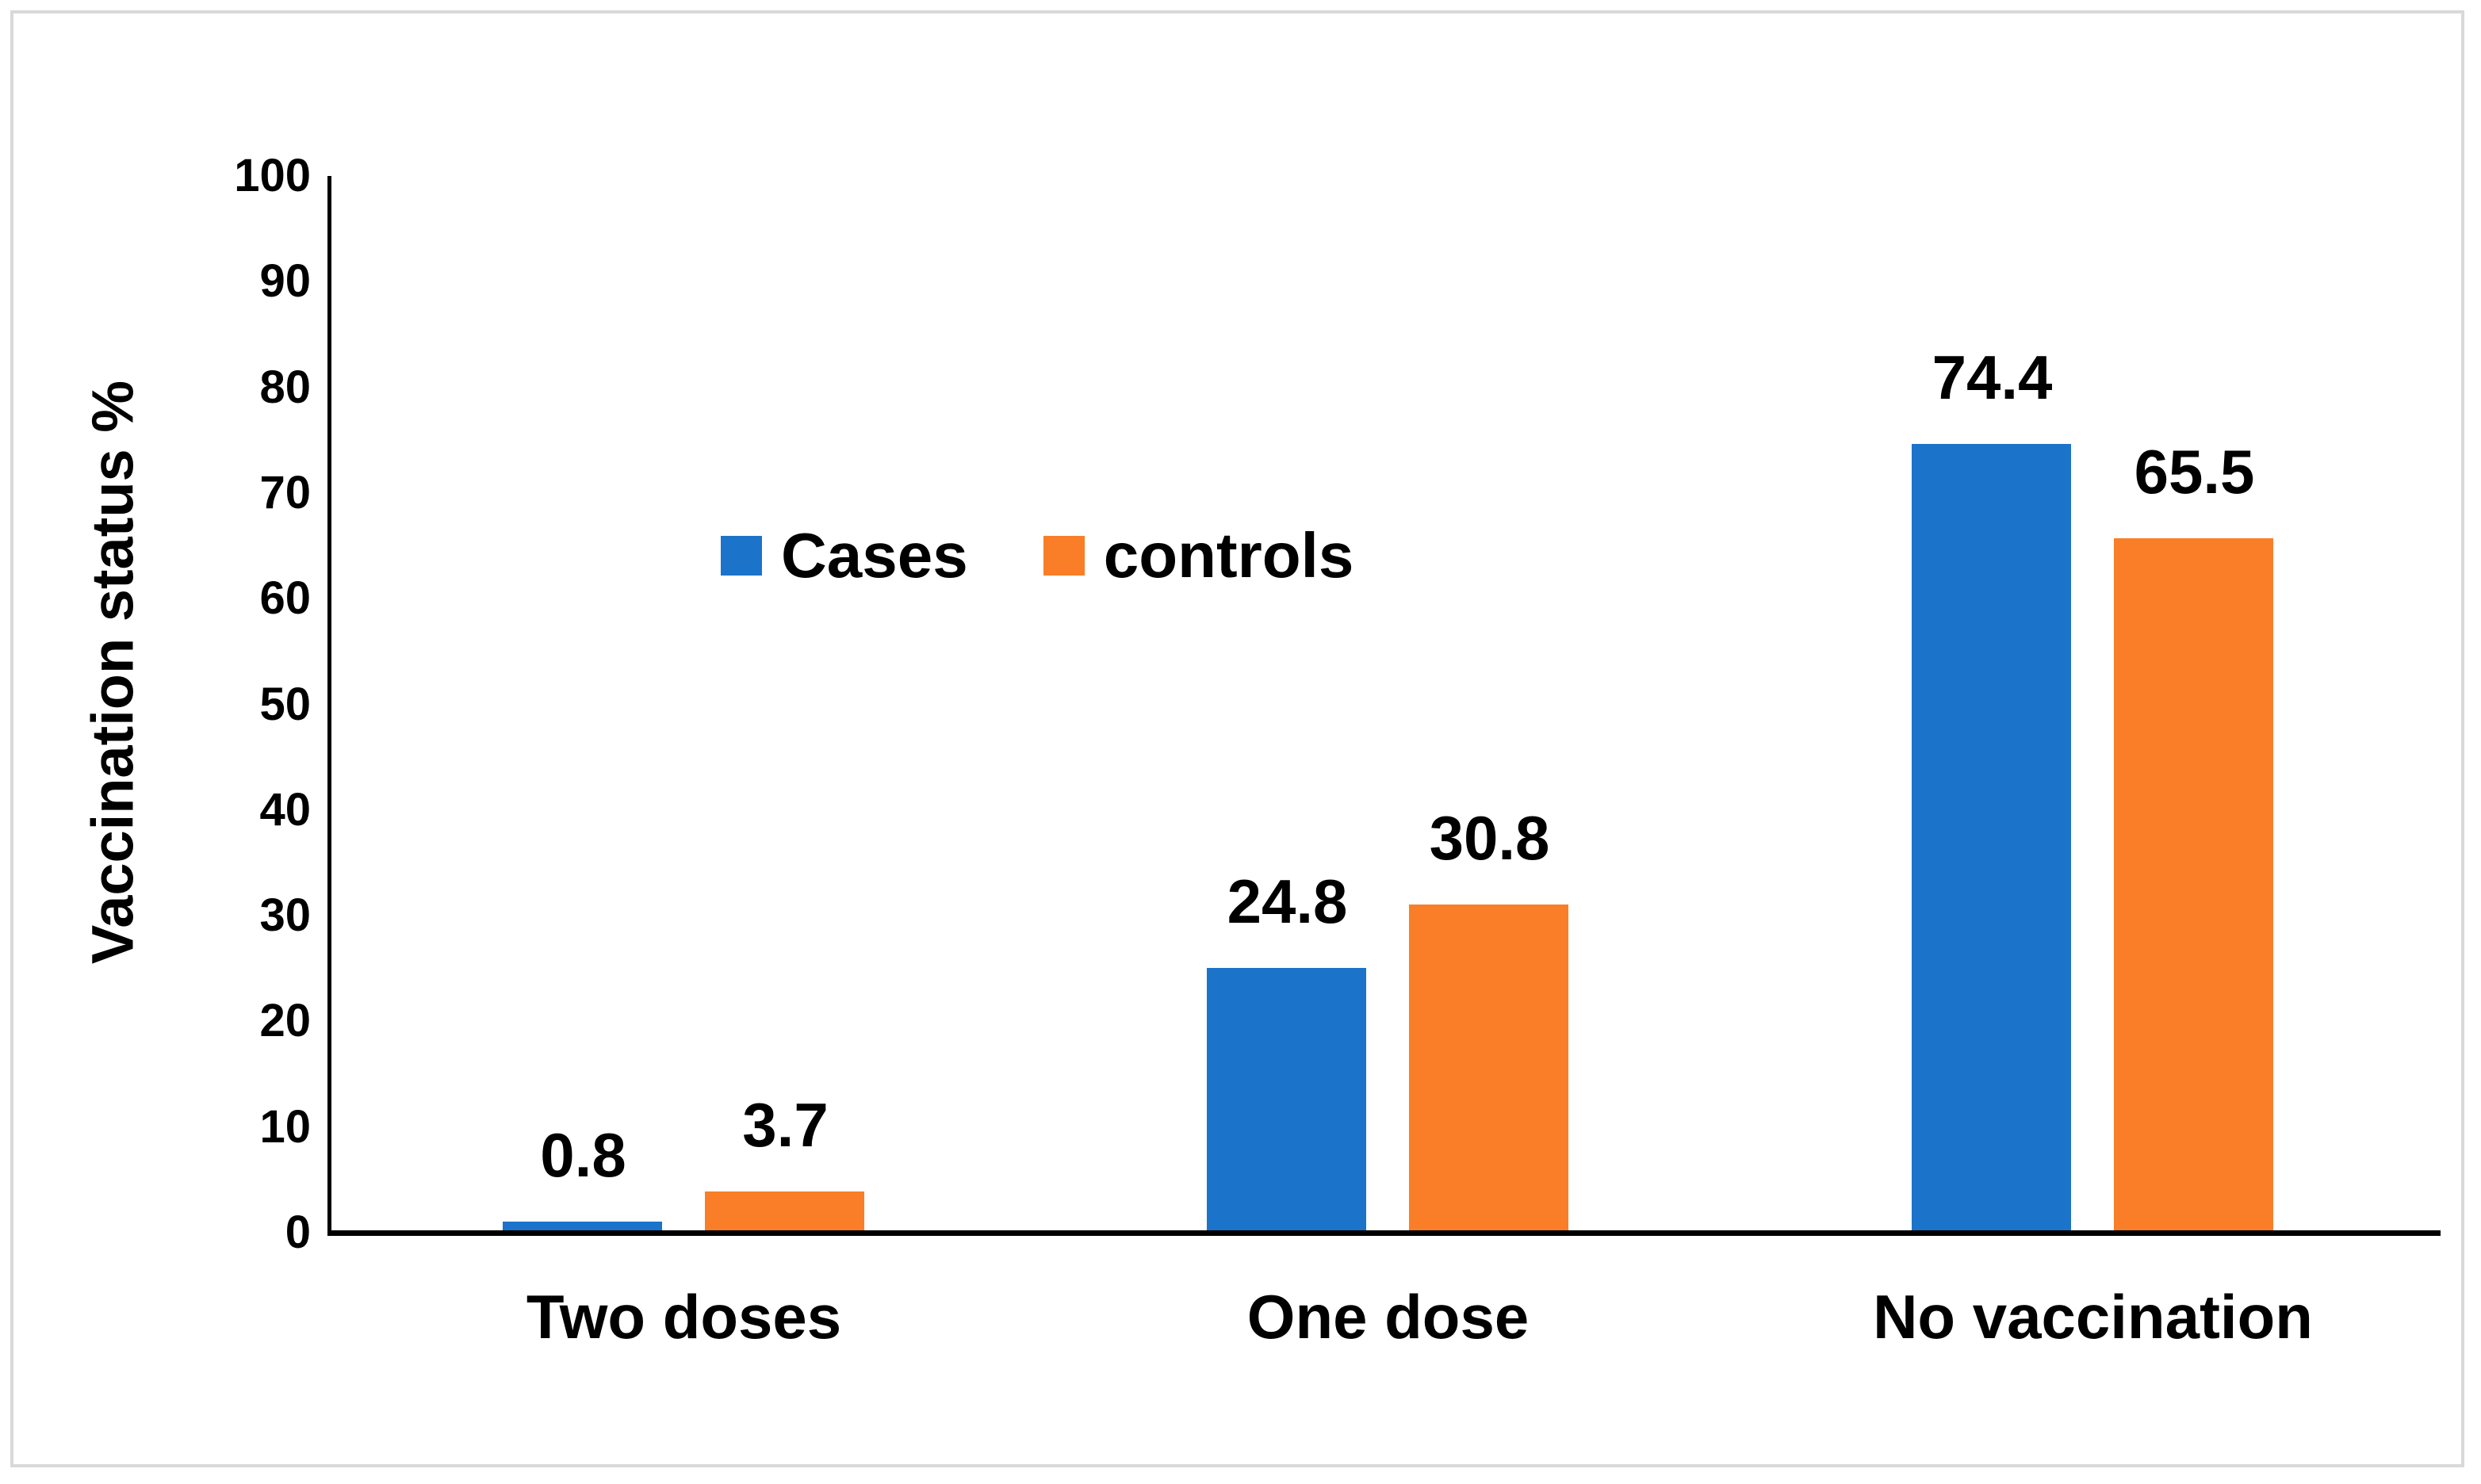 The image size is (2481, 1484). Describe the element at coordinates (298, 1232) in the screenshot. I see `y-tick-label: 0` at that location.